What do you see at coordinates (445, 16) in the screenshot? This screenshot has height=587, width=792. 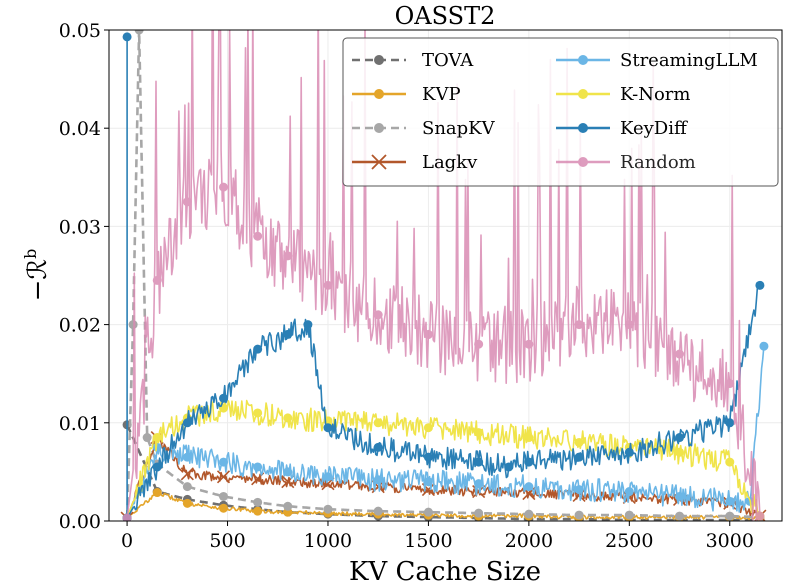 I see `chart-title: OASST2` at bounding box center [445, 16].